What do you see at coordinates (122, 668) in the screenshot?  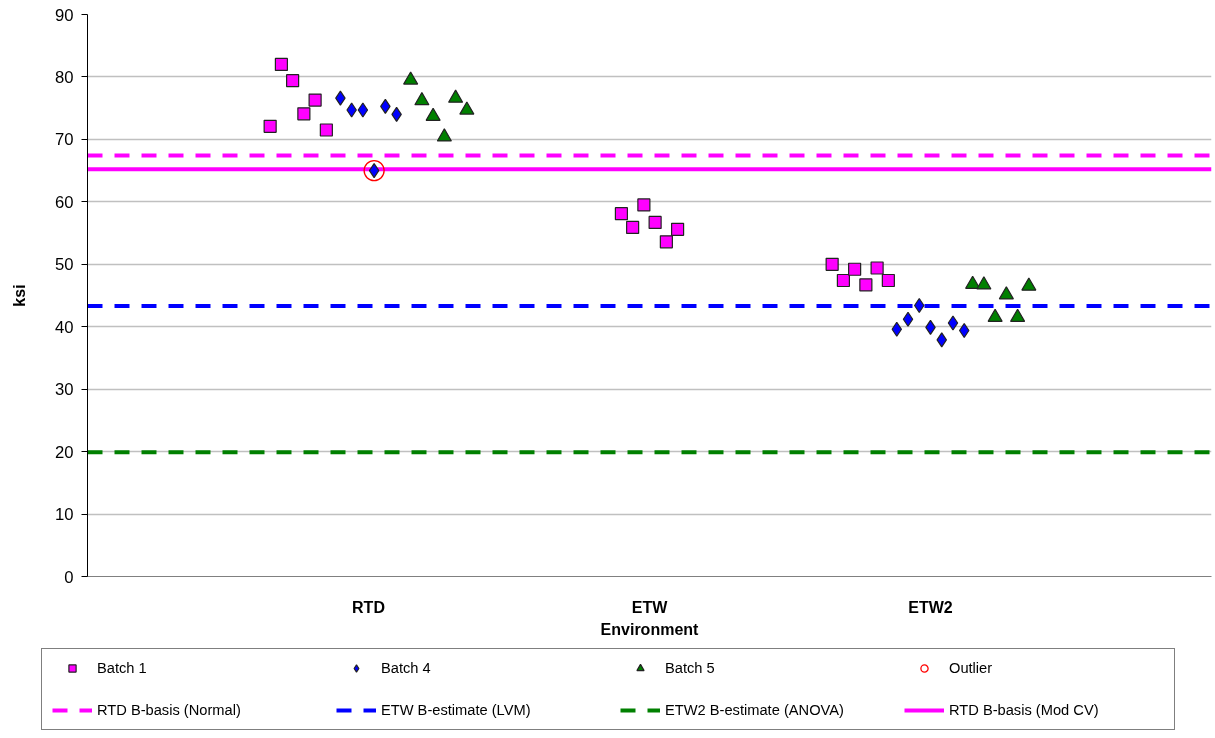 I see `legend-label: Batch 1` at bounding box center [122, 668].